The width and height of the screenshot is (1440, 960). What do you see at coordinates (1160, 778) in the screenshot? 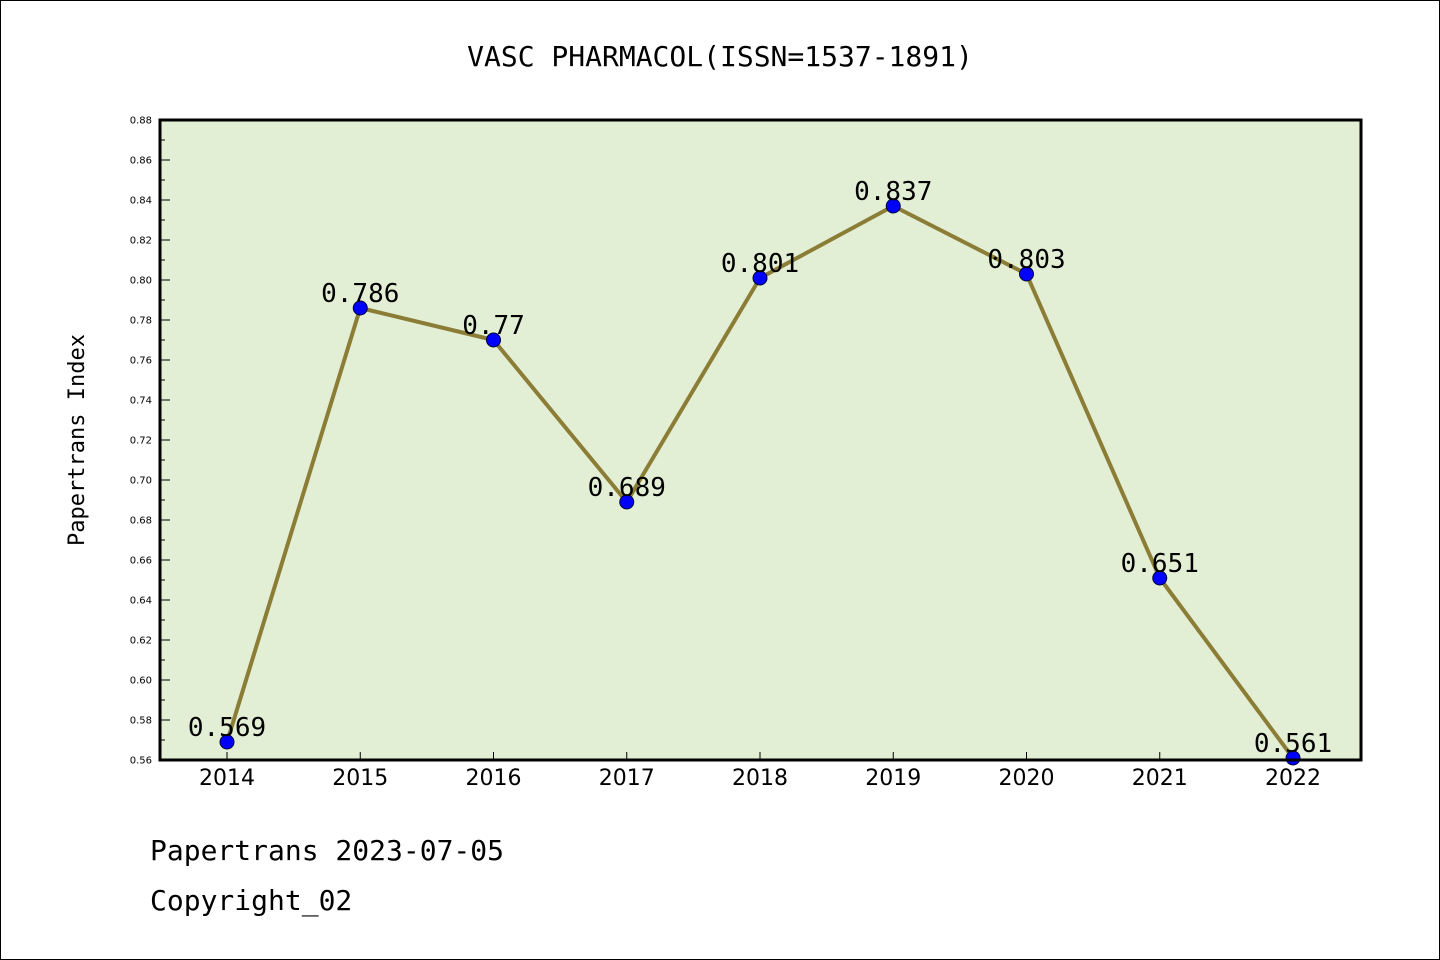
I see `x-tick-label: 2021` at bounding box center [1160, 778].